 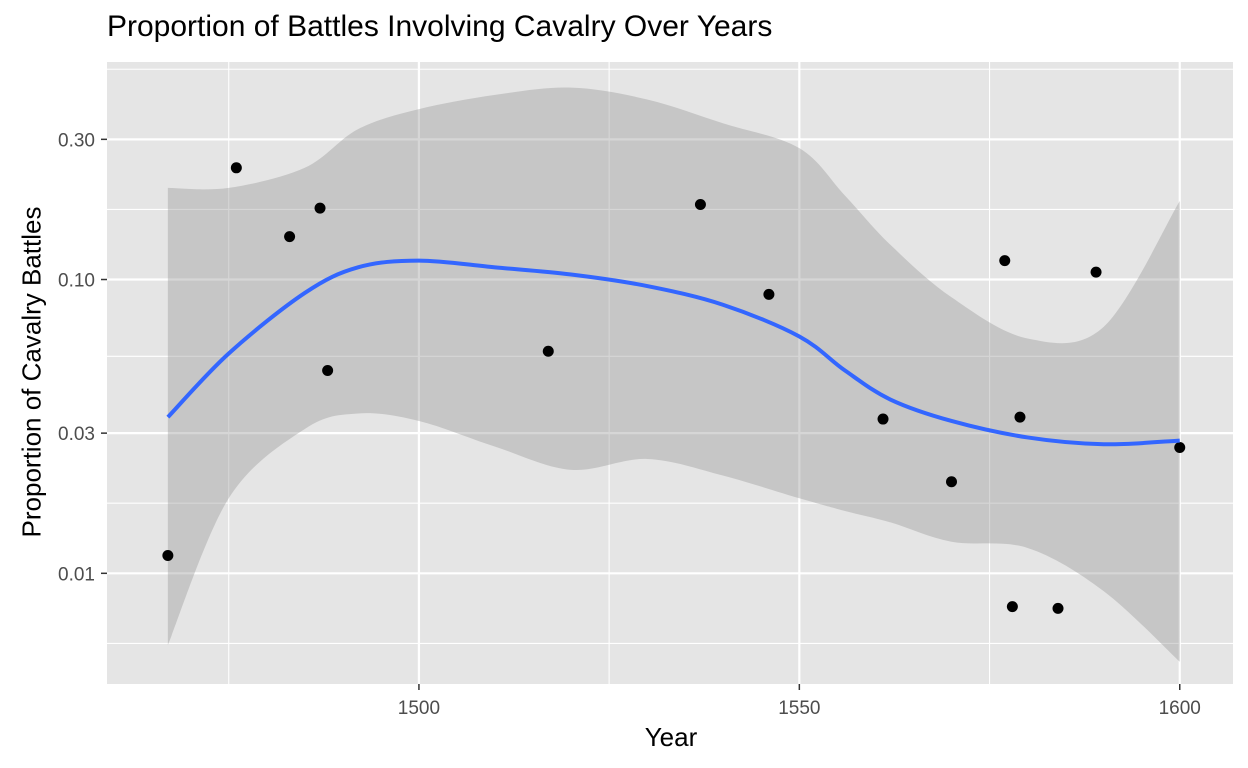 What do you see at coordinates (76, 434) in the screenshot?
I see `y-tick-label: 0.03` at bounding box center [76, 434].